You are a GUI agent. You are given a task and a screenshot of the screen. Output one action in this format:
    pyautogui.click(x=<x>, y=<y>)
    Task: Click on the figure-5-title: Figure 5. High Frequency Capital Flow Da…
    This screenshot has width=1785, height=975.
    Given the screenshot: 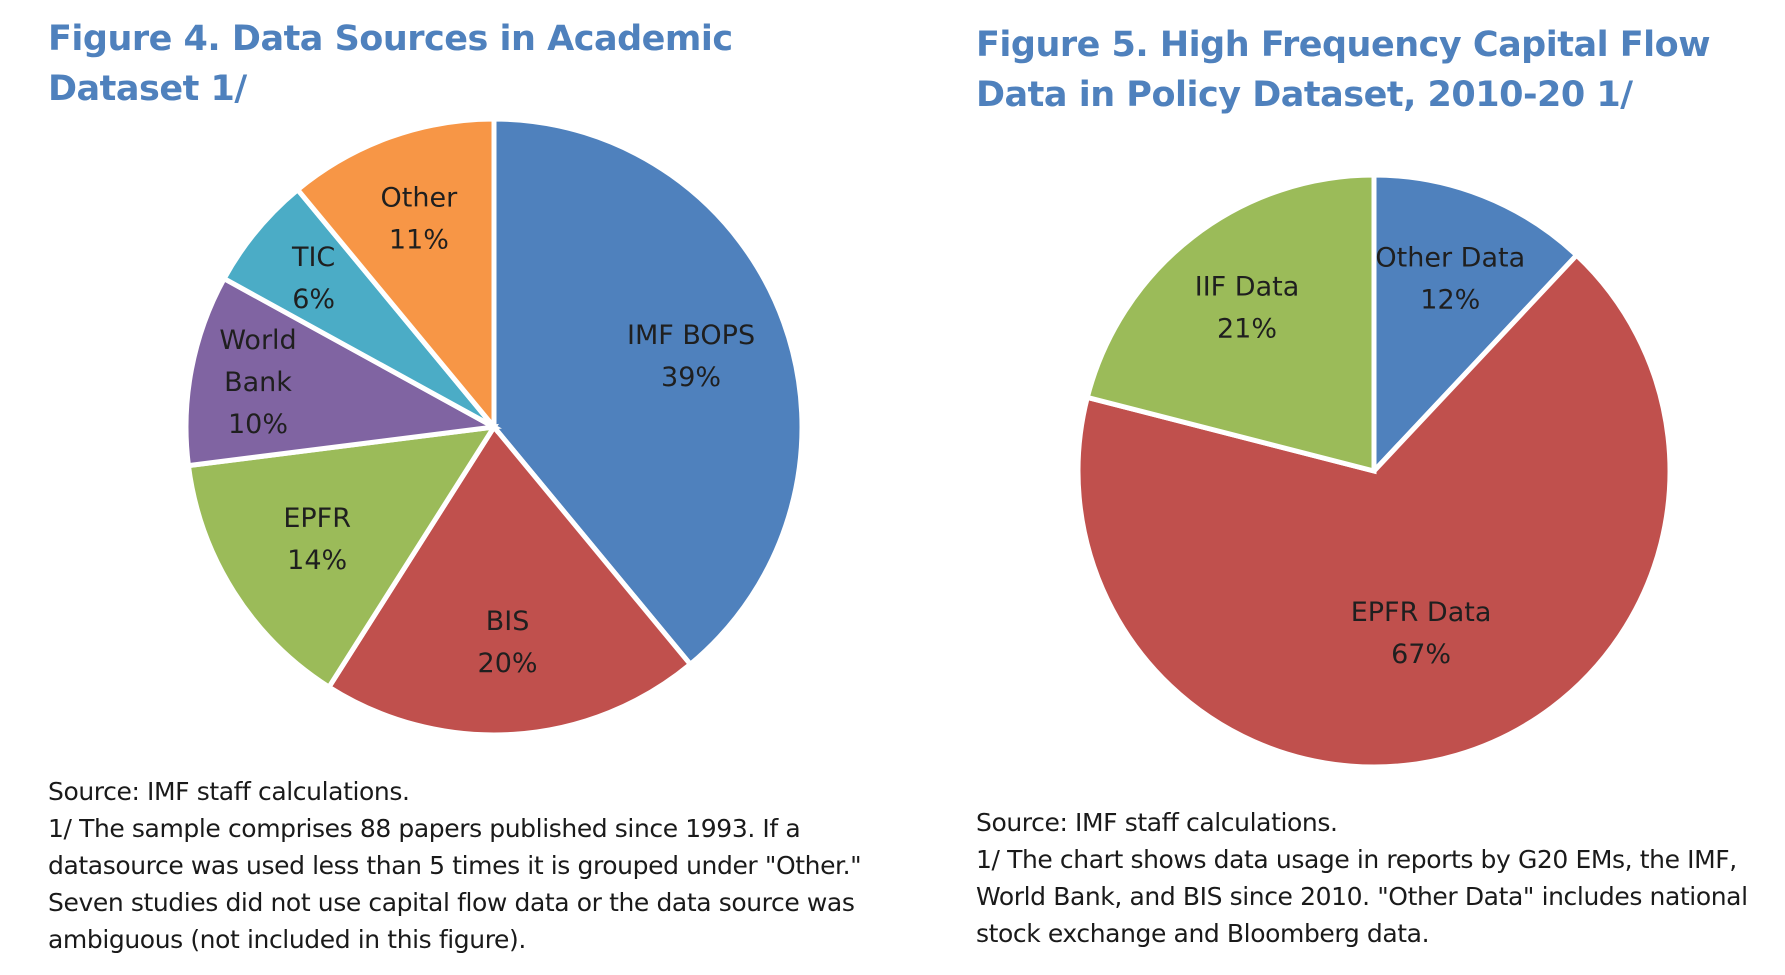 What is the action you would take?
    pyautogui.click(x=1343, y=70)
    